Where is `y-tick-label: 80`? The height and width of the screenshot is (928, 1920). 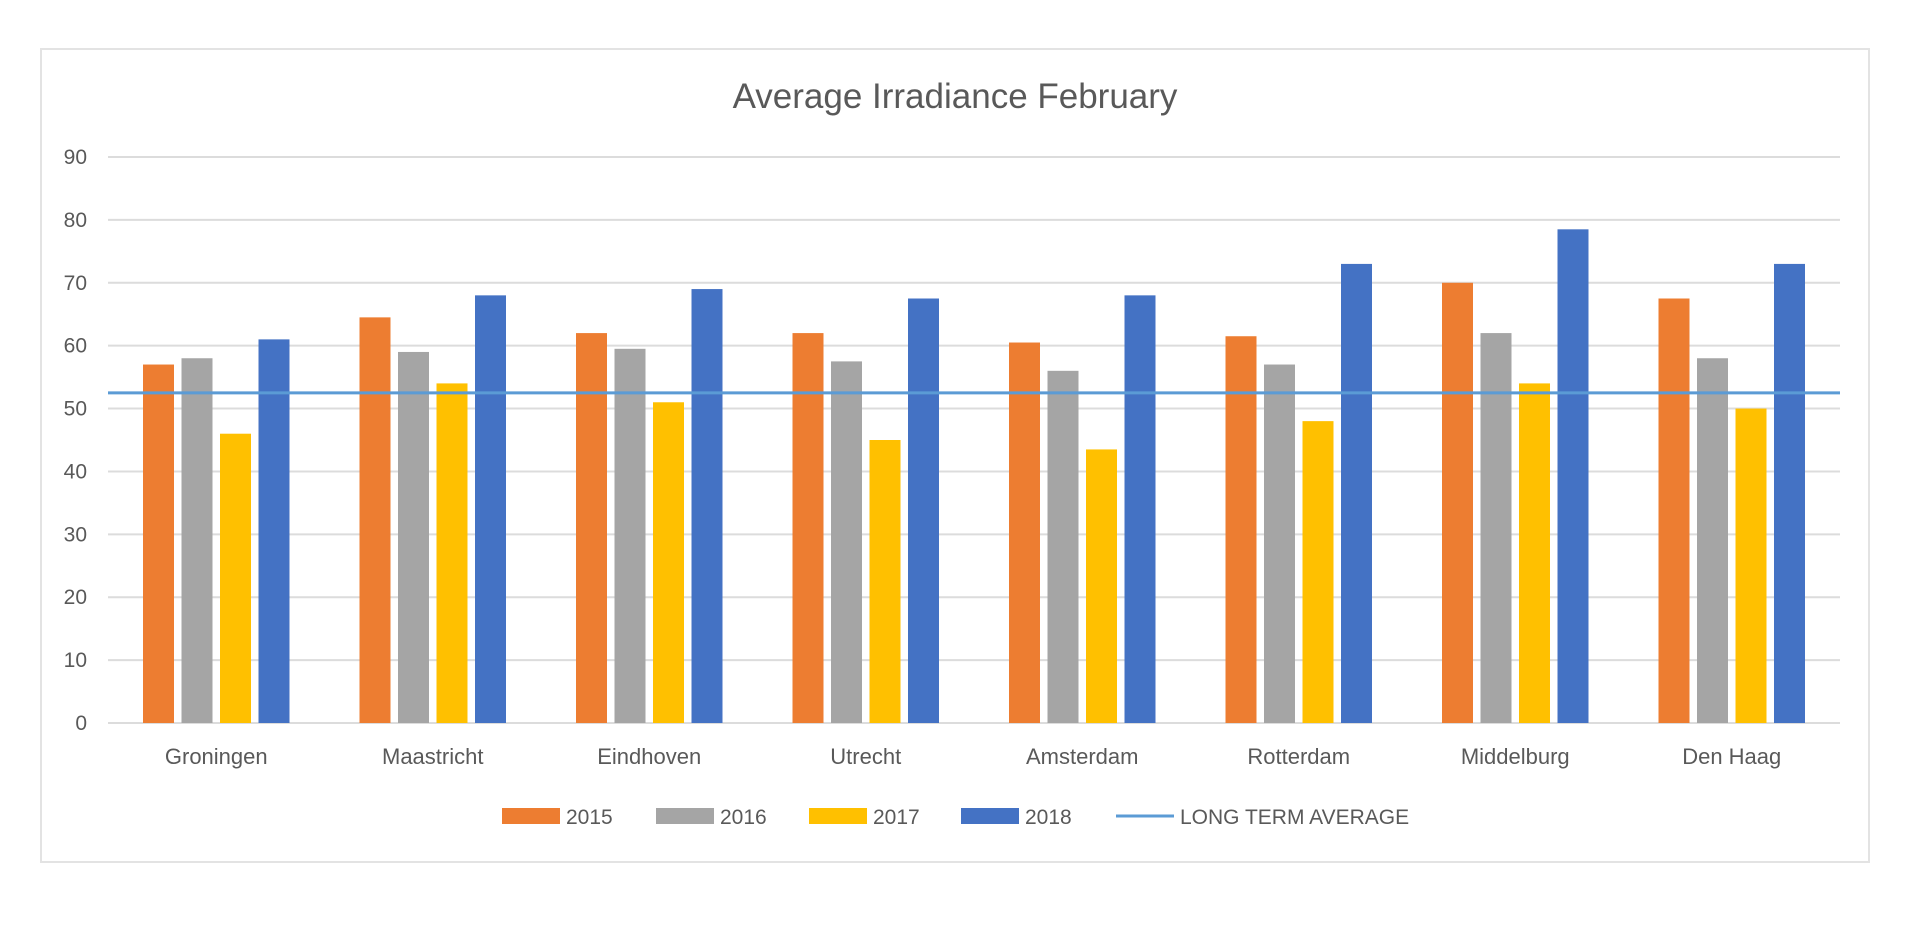
y-tick-label: 80 is located at coordinates (75, 220).